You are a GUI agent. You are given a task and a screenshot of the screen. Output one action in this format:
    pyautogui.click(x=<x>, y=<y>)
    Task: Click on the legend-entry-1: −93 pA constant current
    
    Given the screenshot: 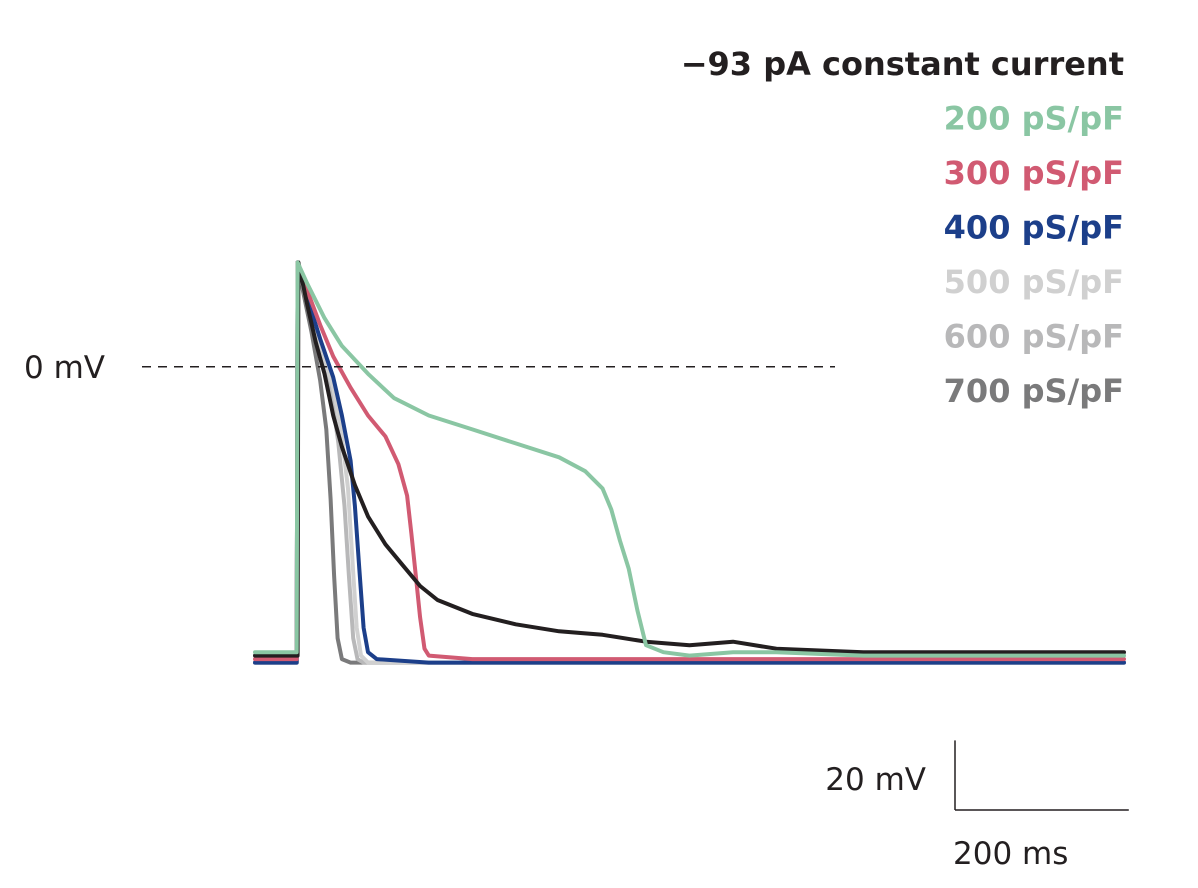 What is the action you would take?
    pyautogui.click(x=902, y=64)
    